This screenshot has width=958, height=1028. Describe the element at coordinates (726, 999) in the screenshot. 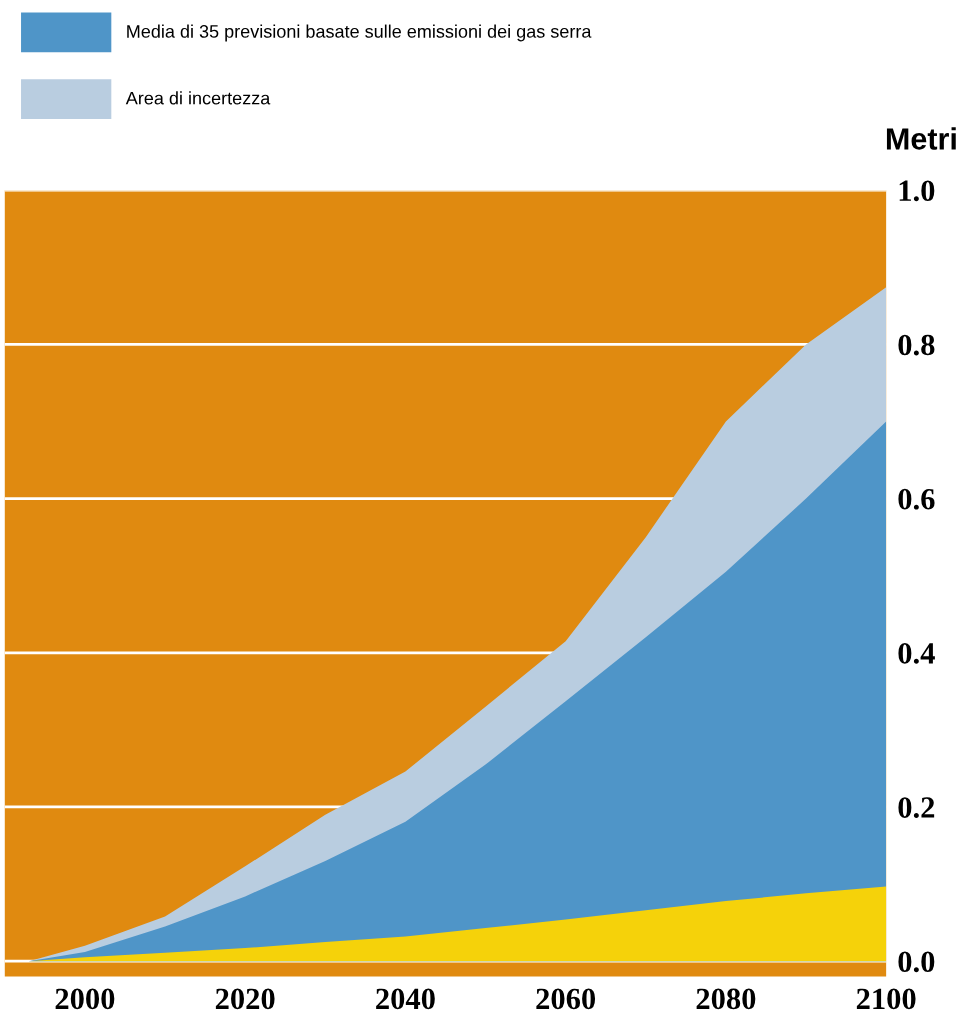

I see `x-tick-label: 2080` at that location.